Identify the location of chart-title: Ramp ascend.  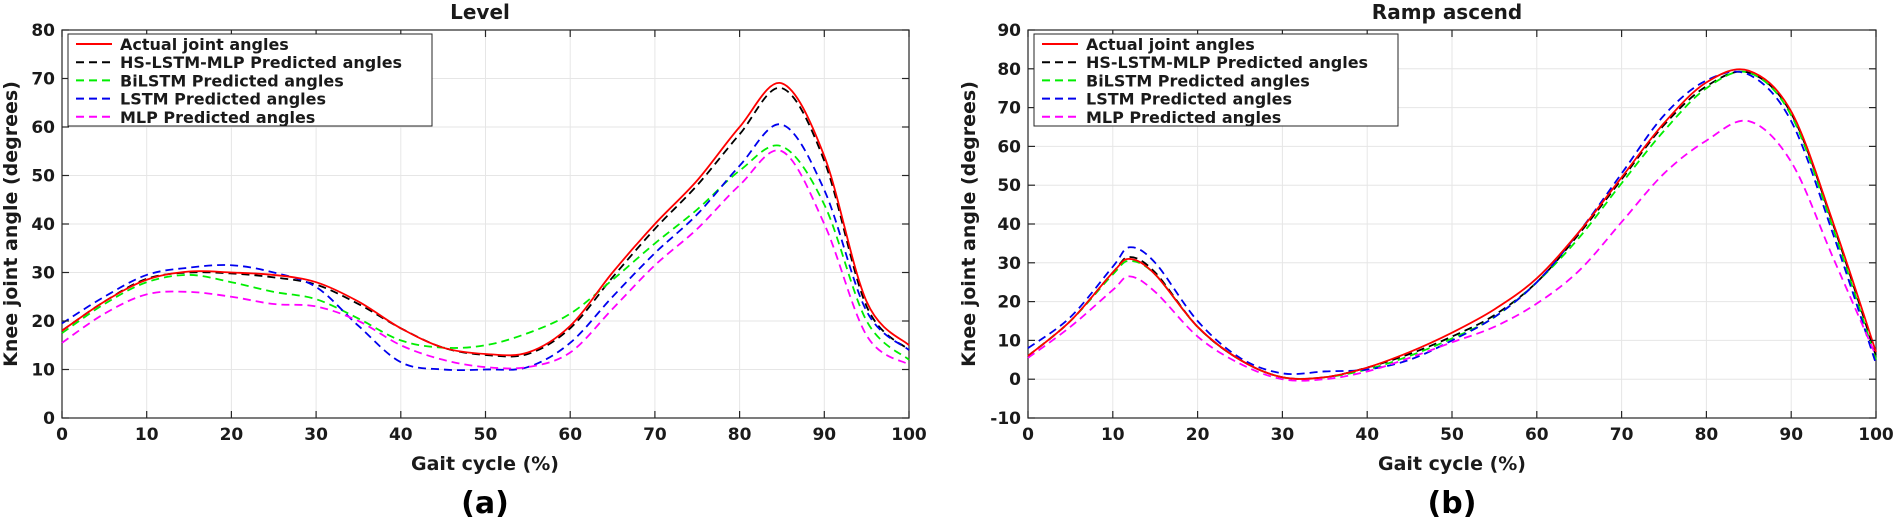
(1447, 12).